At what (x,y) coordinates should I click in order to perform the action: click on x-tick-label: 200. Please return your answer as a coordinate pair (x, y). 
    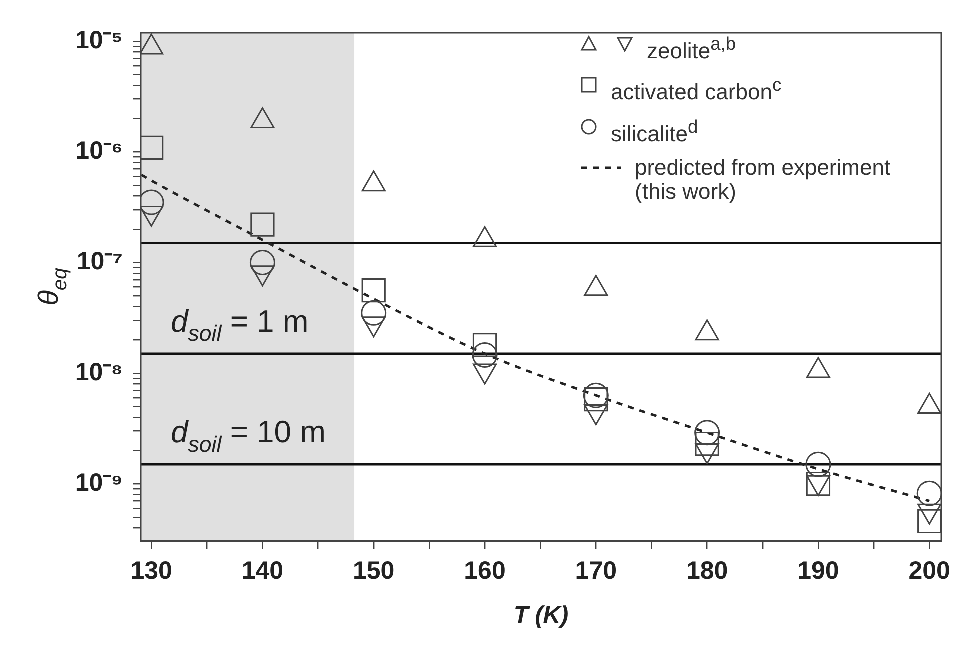
    Looking at the image, I should click on (929, 570).